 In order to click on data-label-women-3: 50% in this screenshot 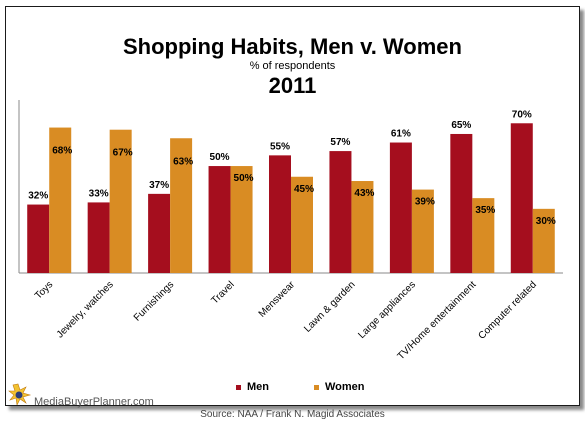, I will do `click(244, 178)`.